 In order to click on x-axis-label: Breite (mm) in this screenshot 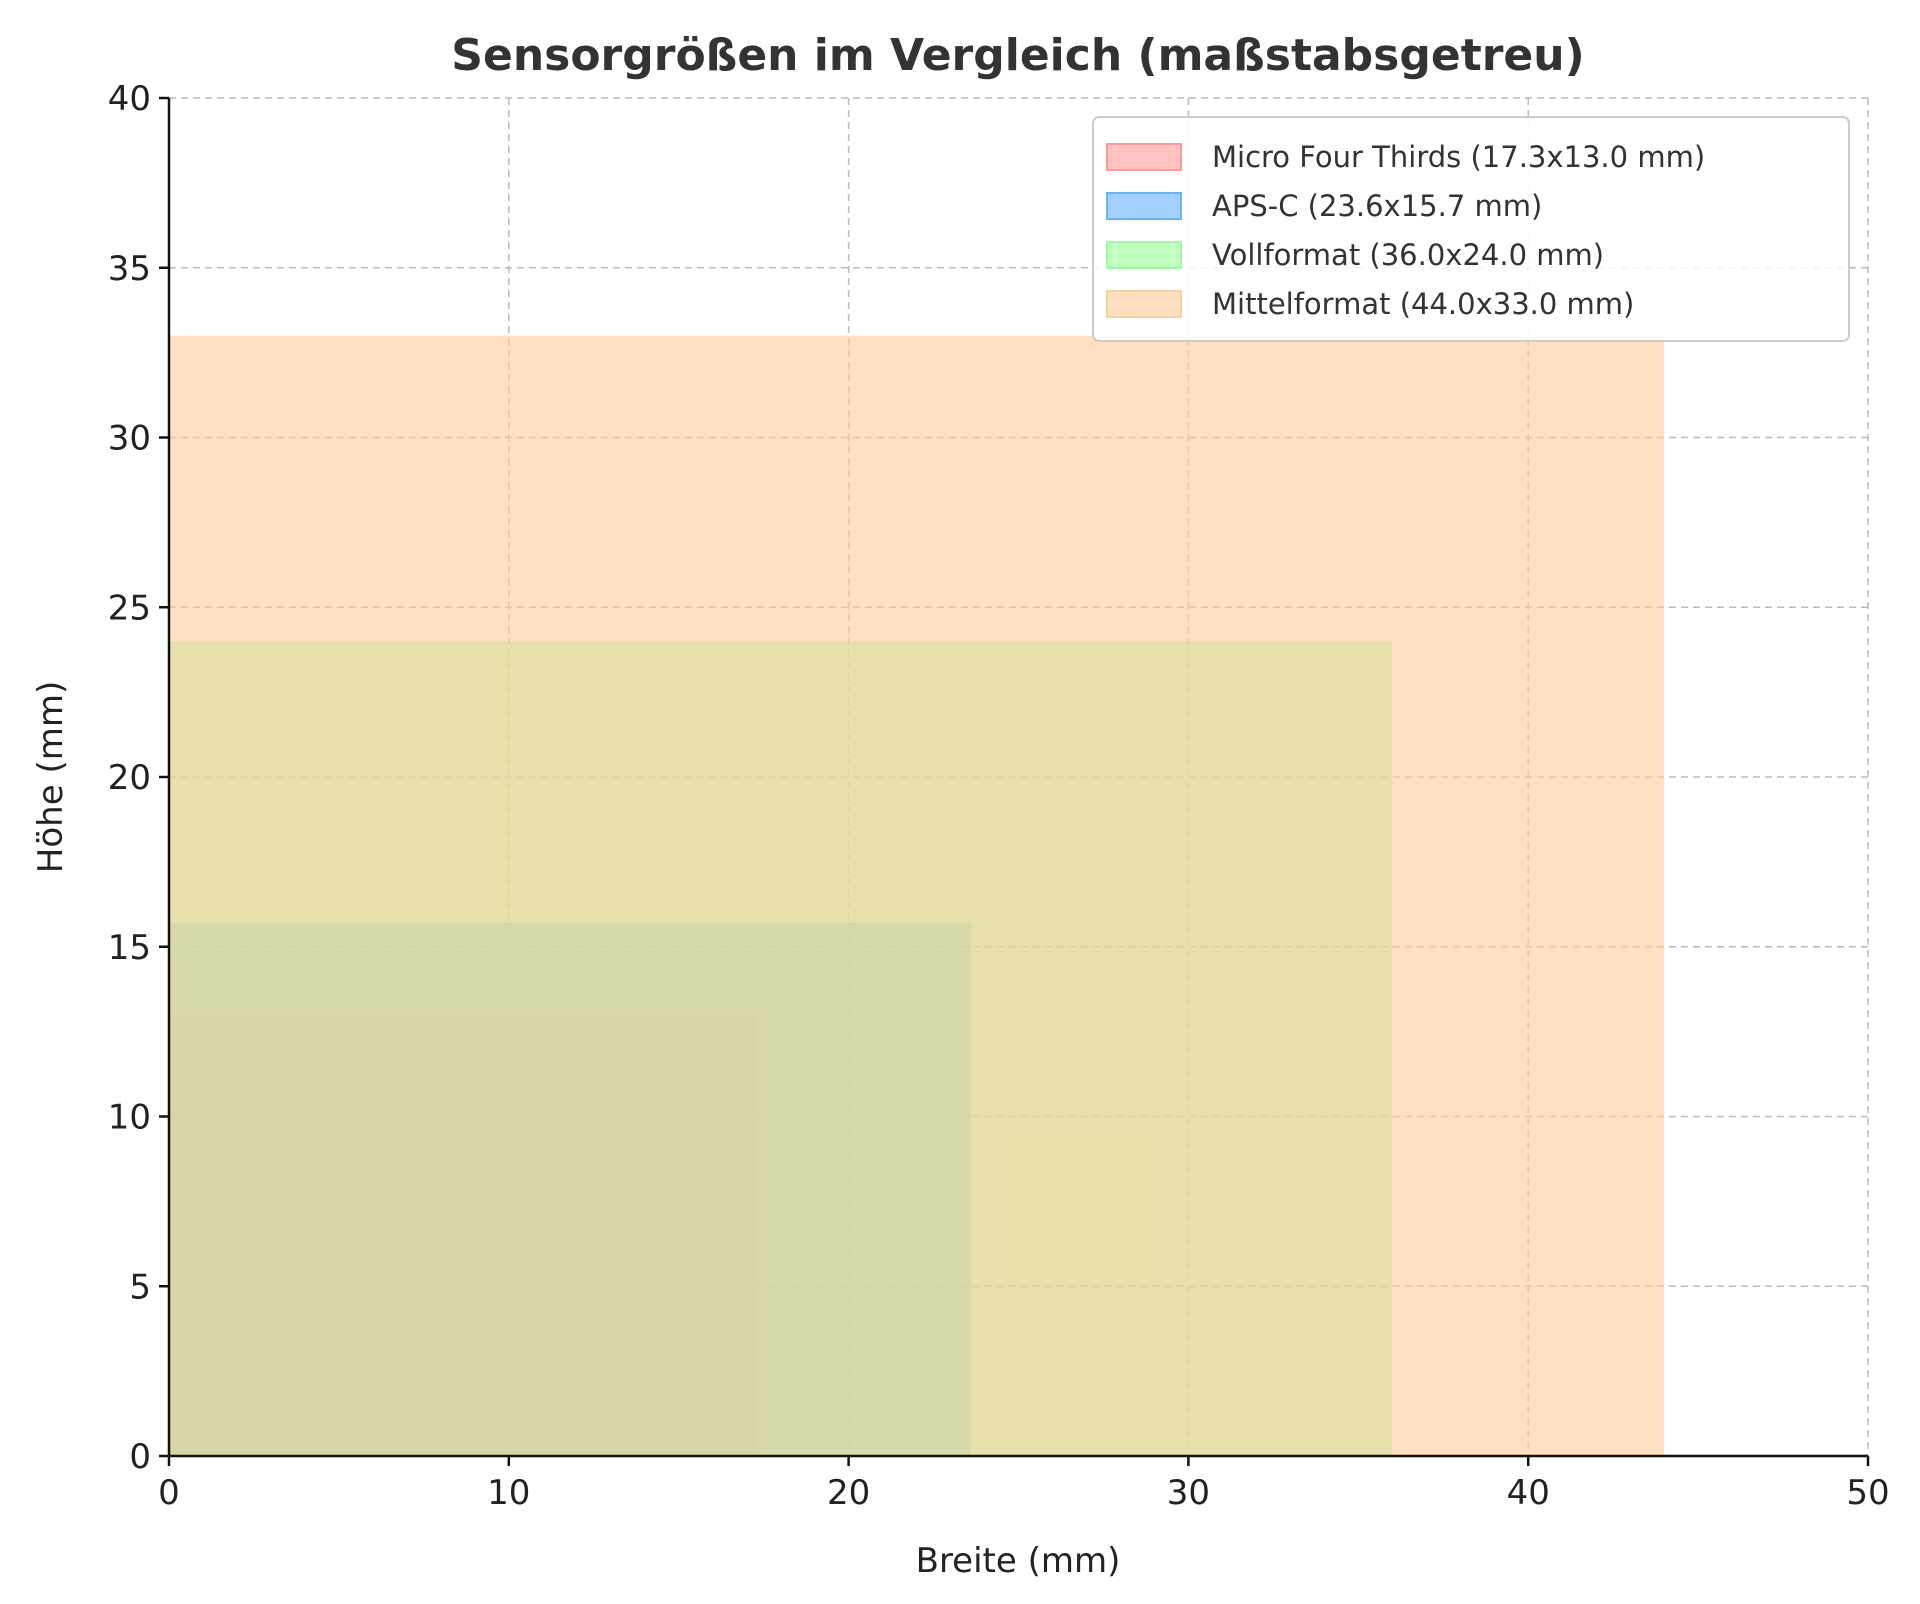, I will do `click(1018, 1561)`.